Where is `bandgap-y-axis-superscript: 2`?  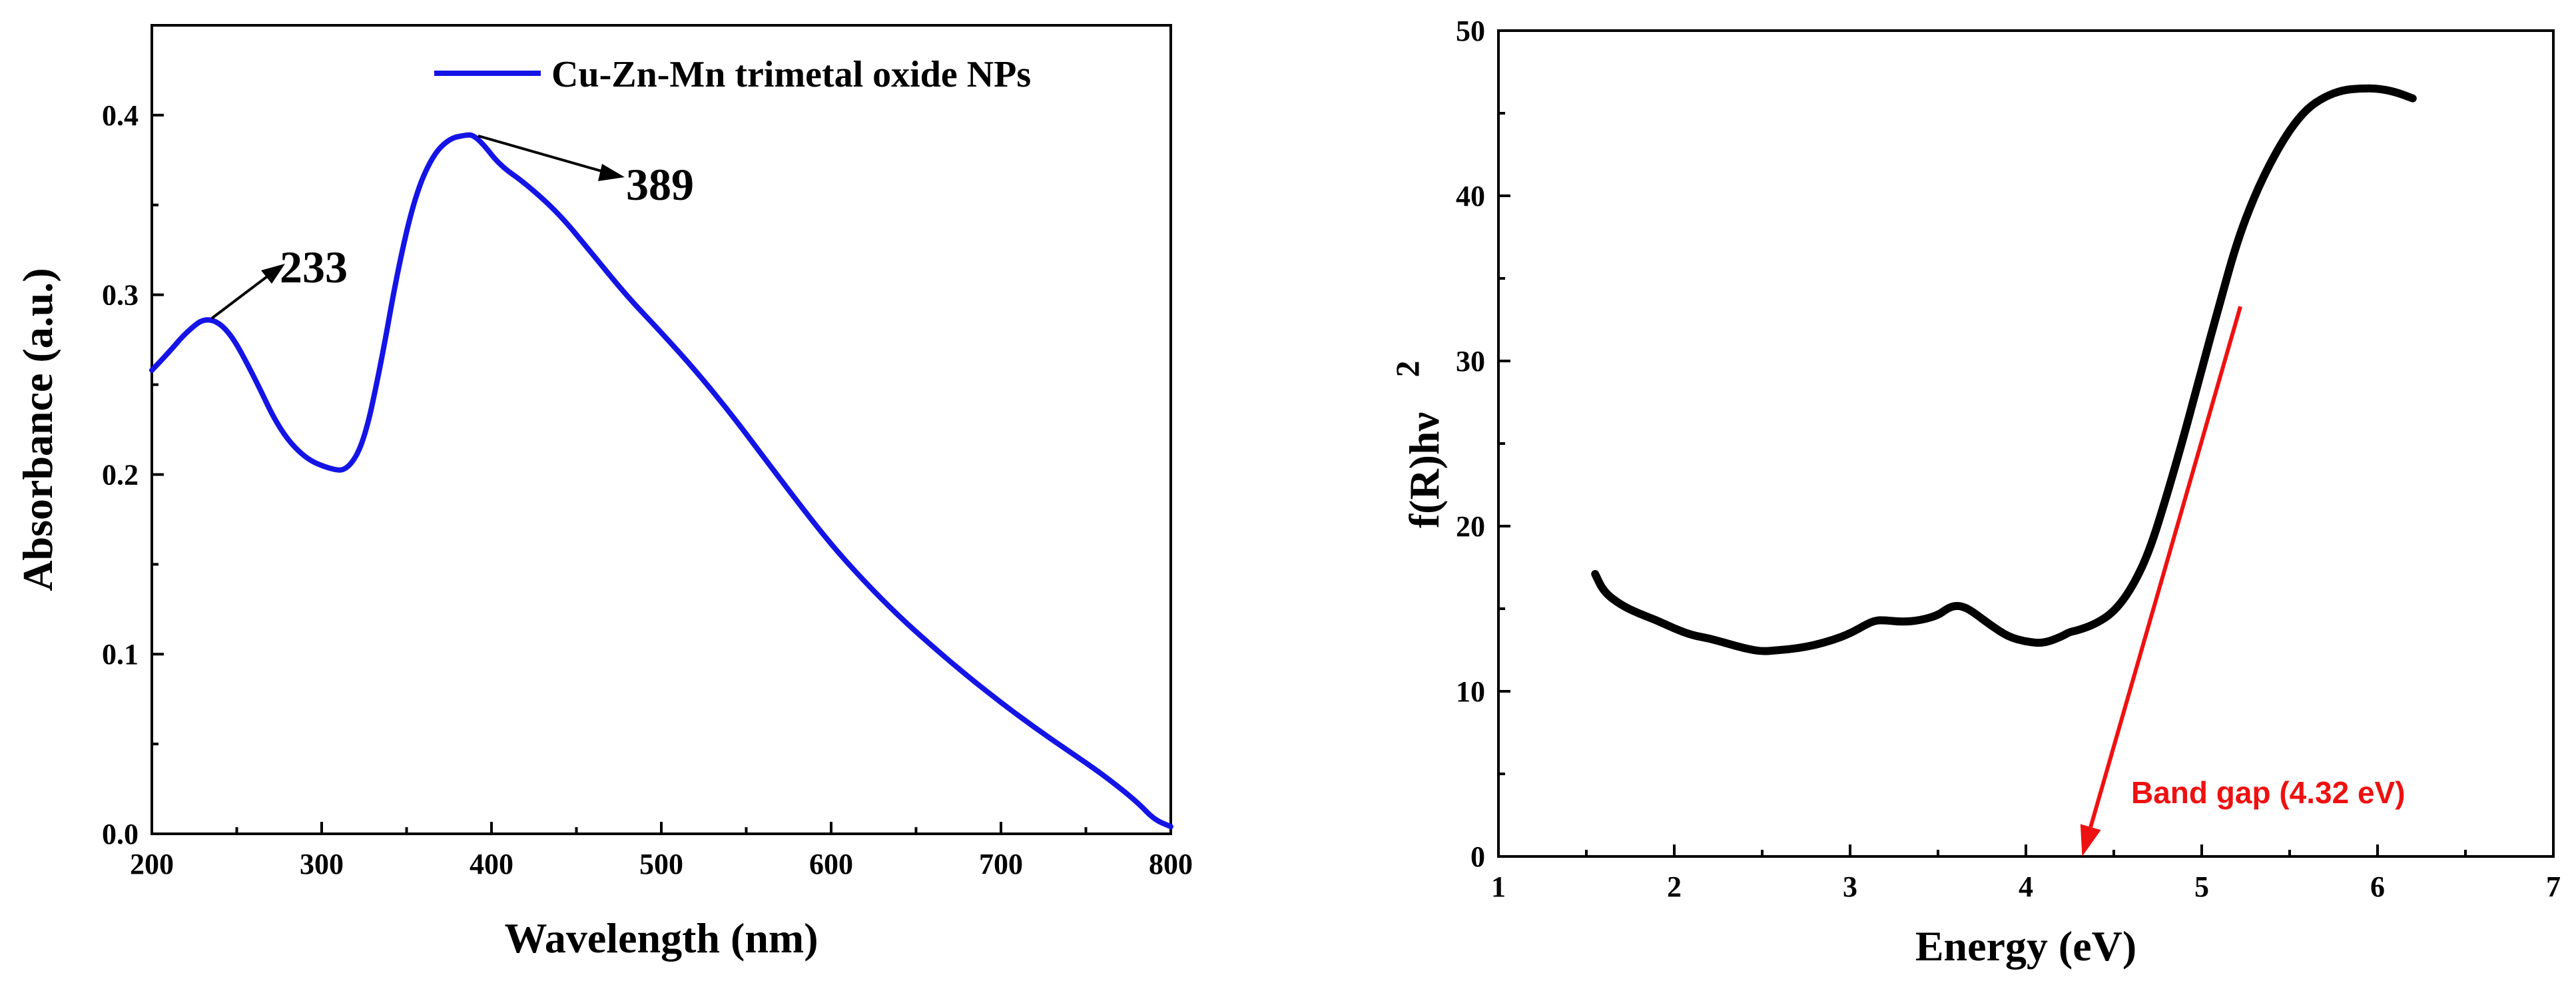
bandgap-y-axis-superscript: 2 is located at coordinates (1407, 369).